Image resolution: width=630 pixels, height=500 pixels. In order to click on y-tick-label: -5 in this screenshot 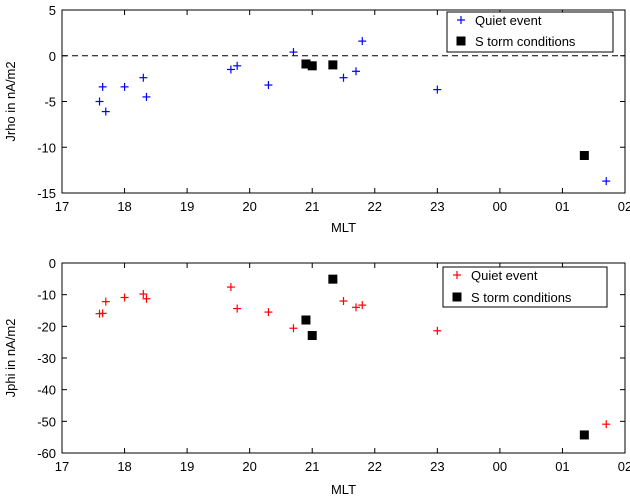, I will do `click(50, 102)`.